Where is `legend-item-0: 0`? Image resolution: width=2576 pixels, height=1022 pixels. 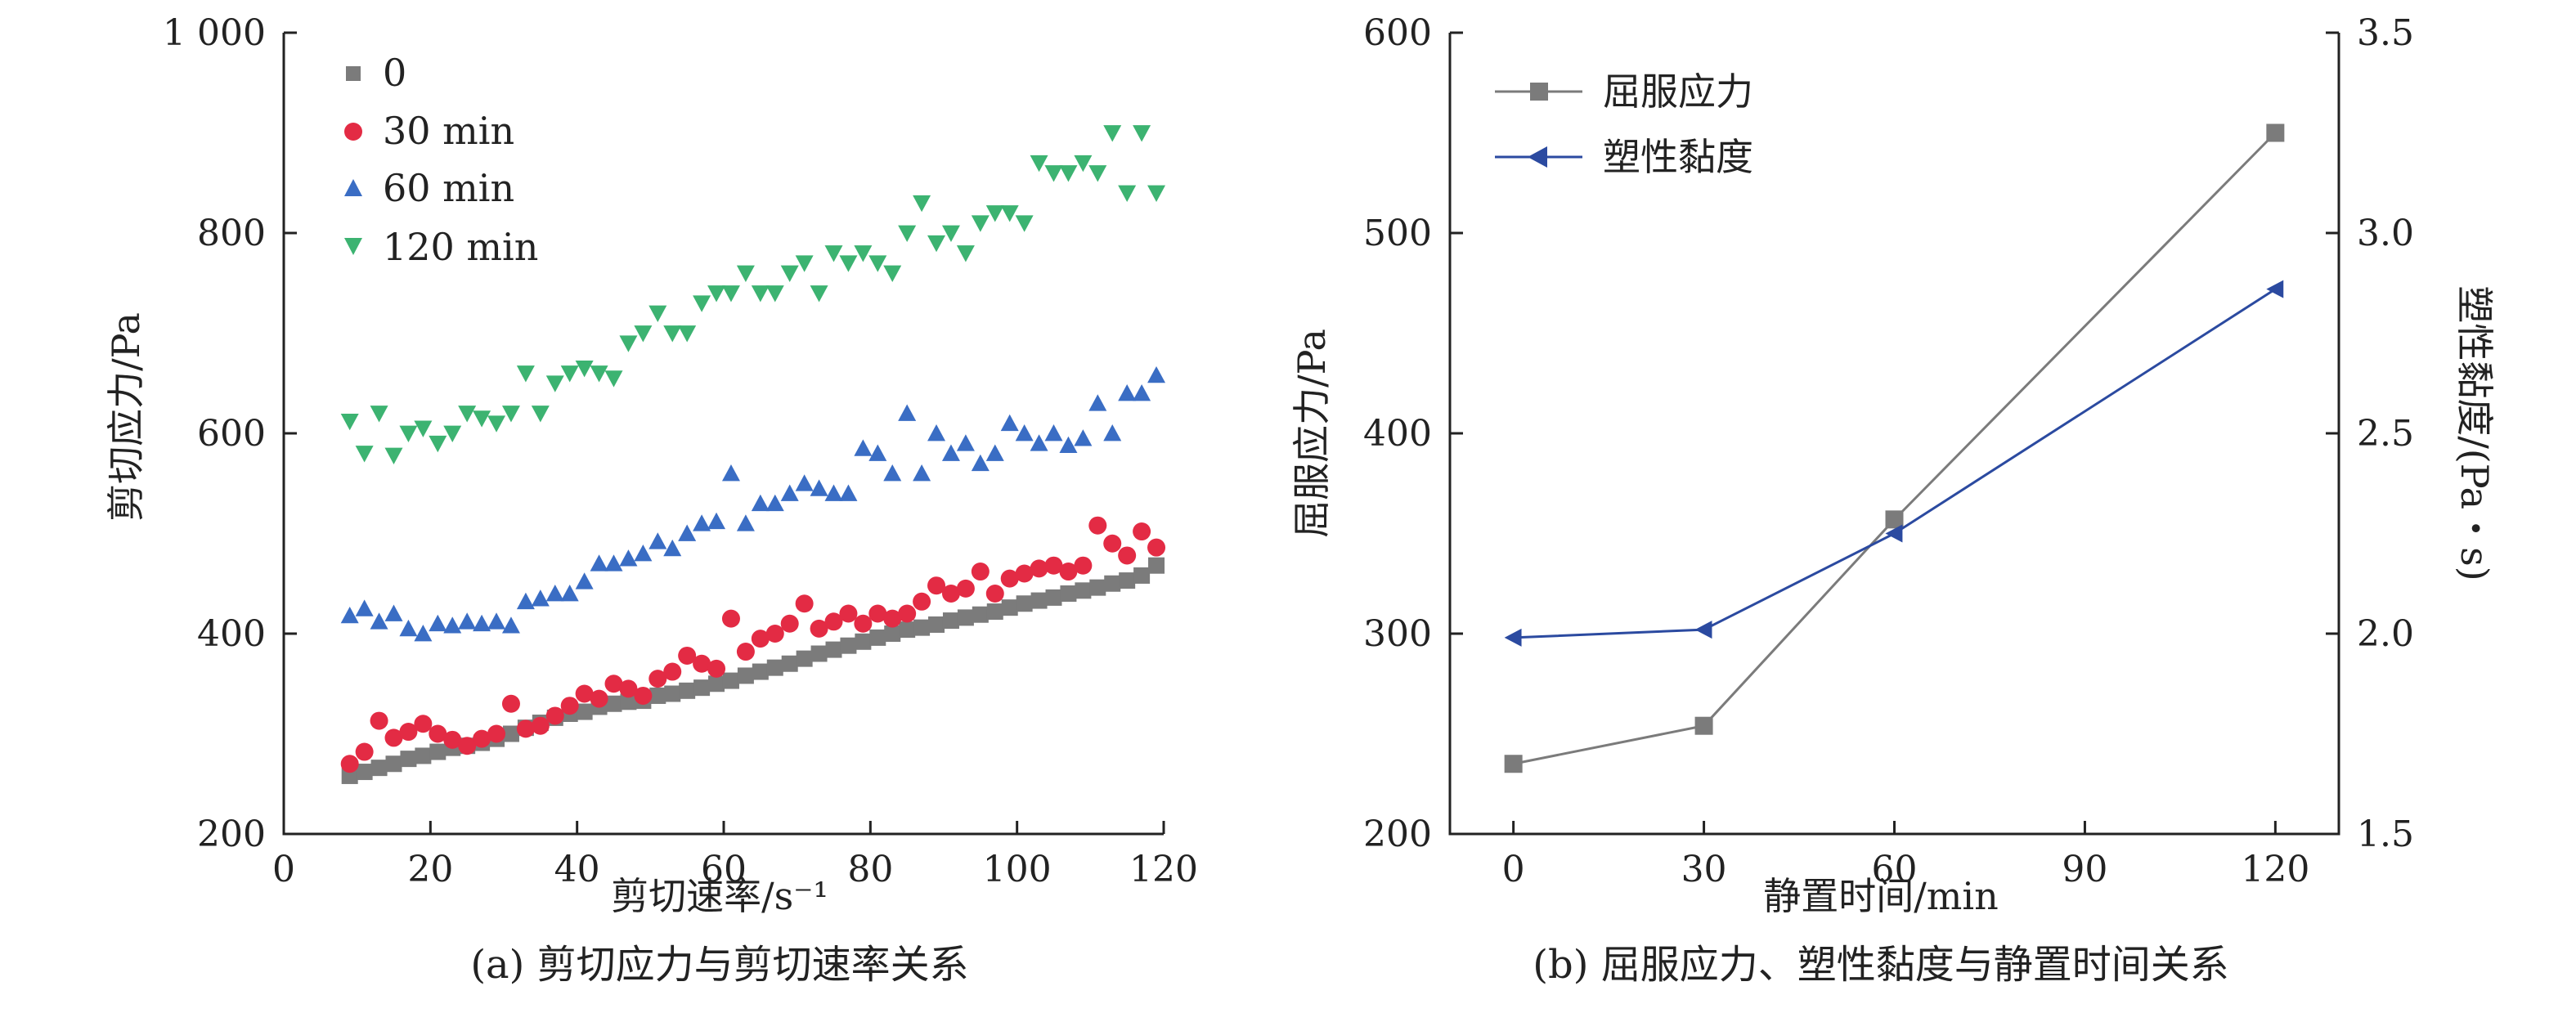 legend-item-0: 0 is located at coordinates (376, 73).